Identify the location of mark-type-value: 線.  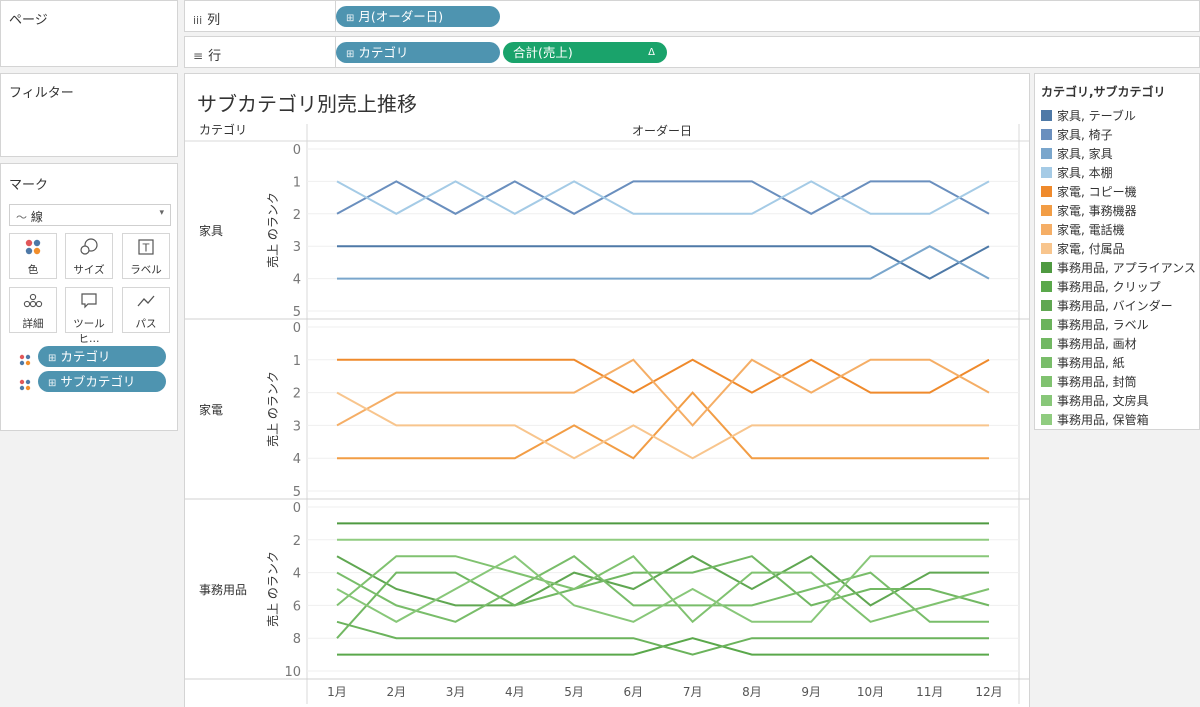
(36, 217).